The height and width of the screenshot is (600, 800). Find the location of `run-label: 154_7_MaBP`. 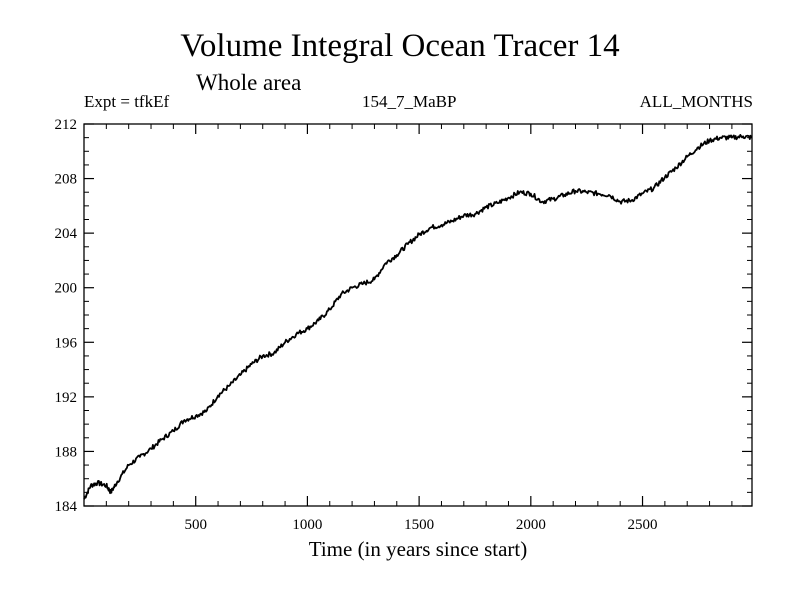

run-label: 154_7_MaBP is located at coordinates (409, 101).